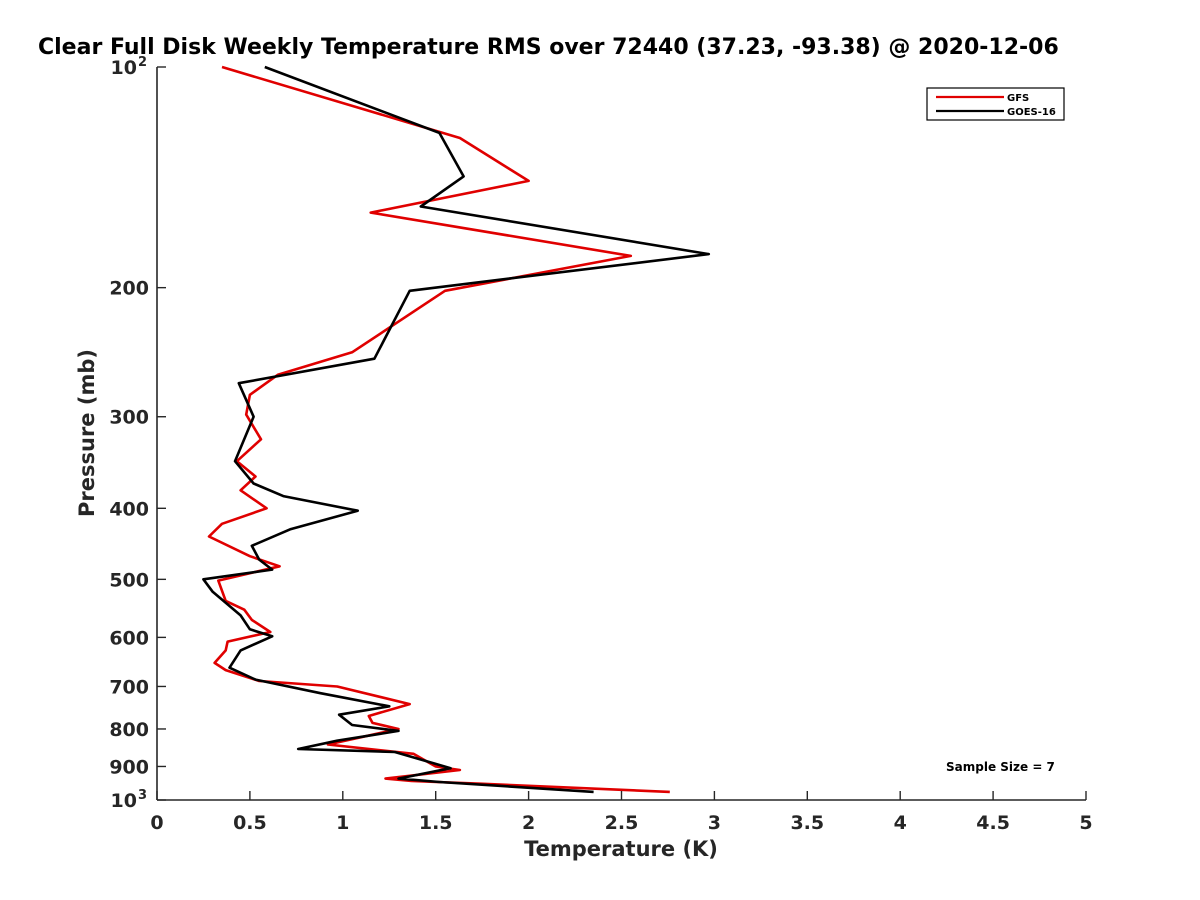 This screenshot has height=900, width=1200. What do you see at coordinates (1018, 98) in the screenshot?
I see `legend-label-gfs: GFS` at bounding box center [1018, 98].